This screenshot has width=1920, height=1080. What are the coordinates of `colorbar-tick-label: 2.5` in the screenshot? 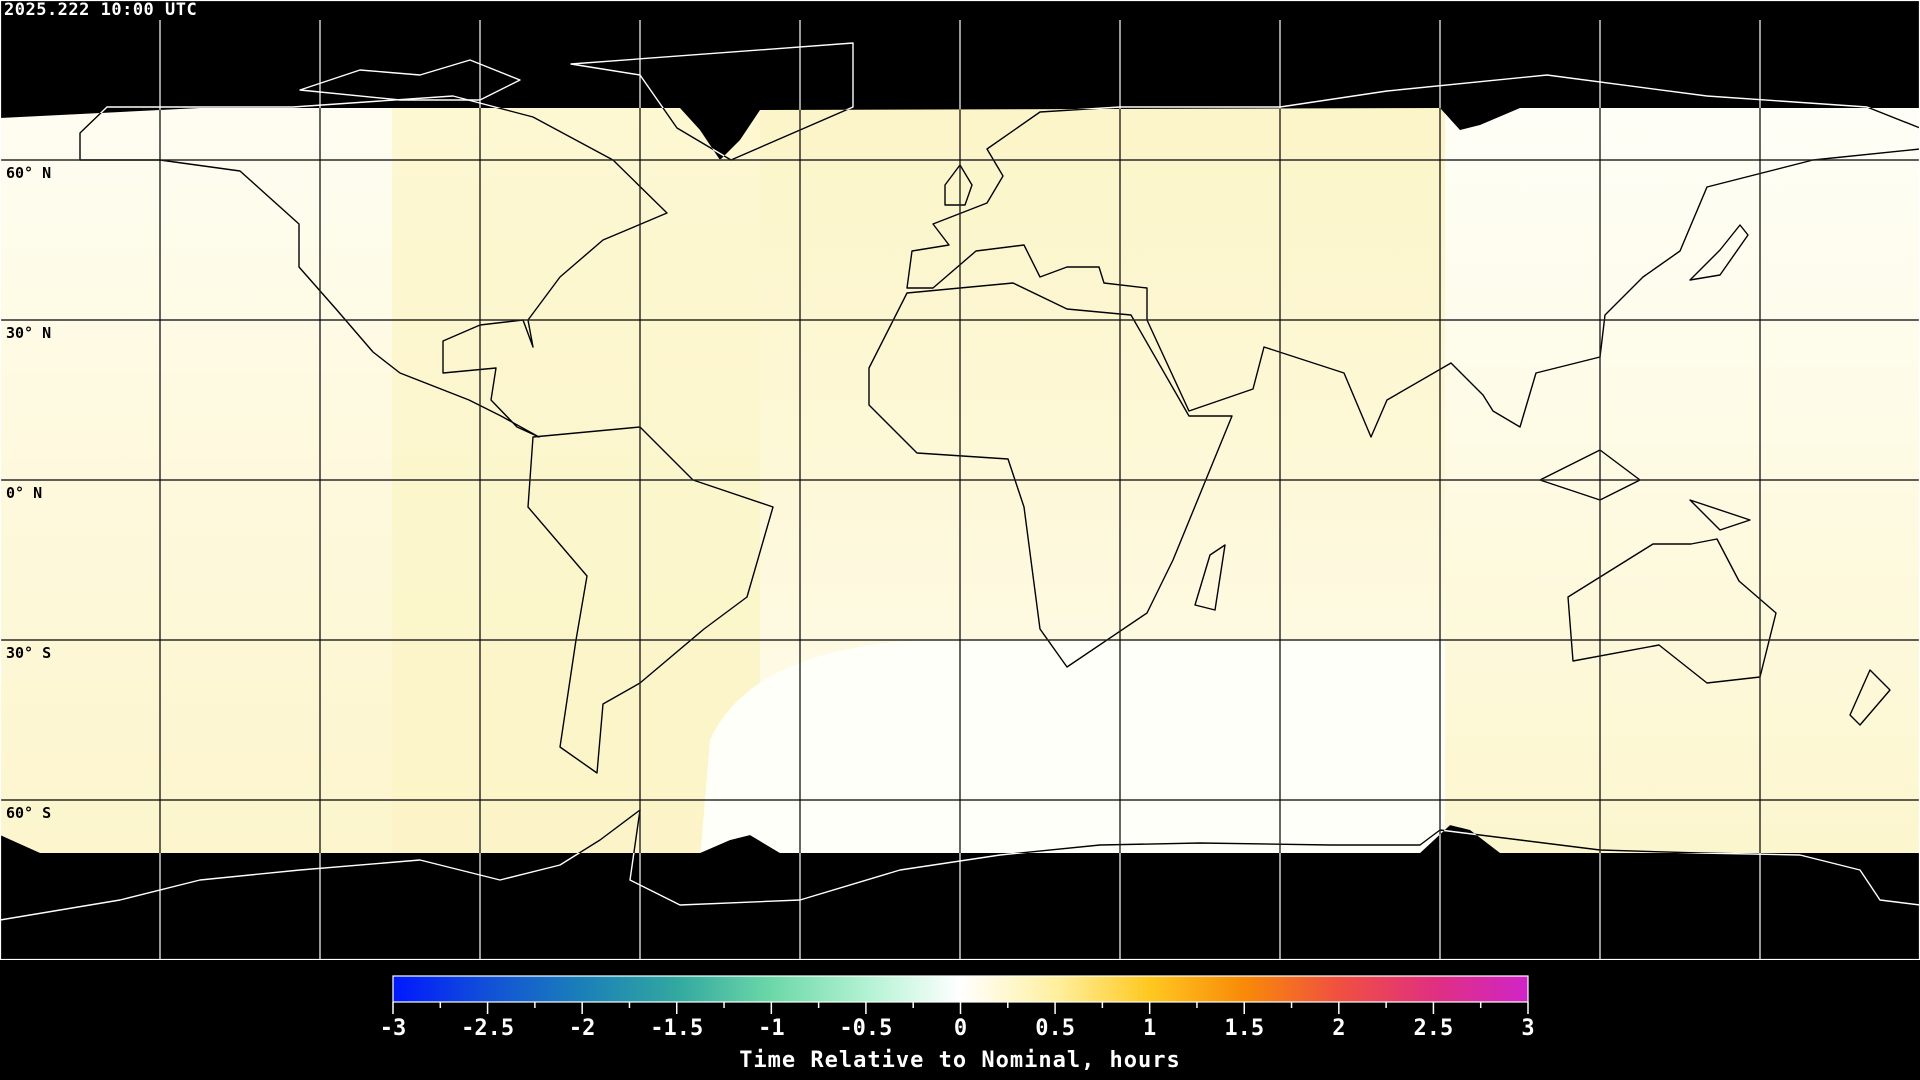 It's located at (1434, 1028).